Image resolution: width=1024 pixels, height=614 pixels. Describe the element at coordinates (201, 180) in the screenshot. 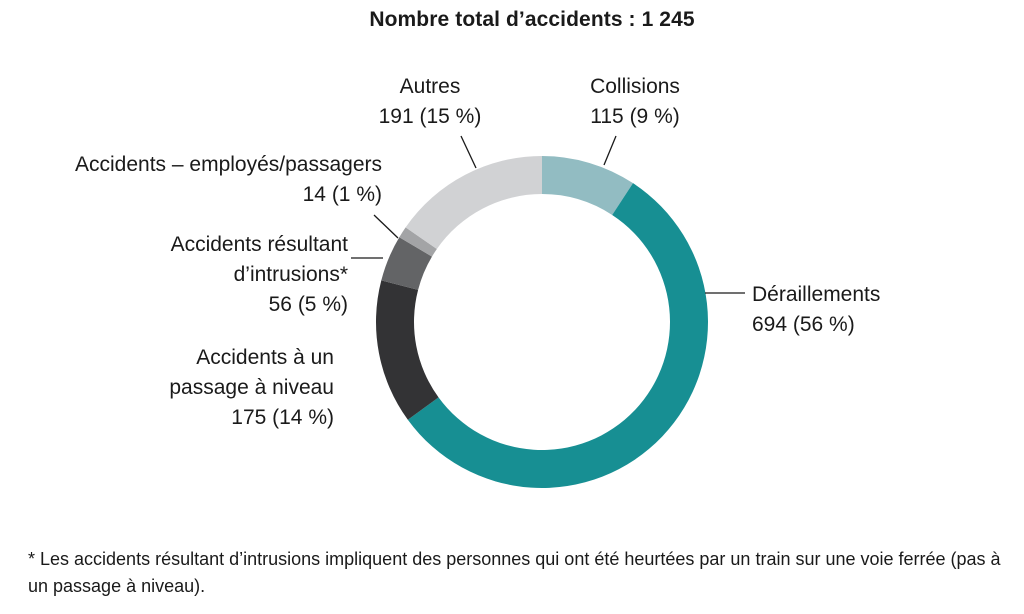

I see `slice-label-employes-passagers: Accidents – employés/passagers 14 (1 %)` at that location.